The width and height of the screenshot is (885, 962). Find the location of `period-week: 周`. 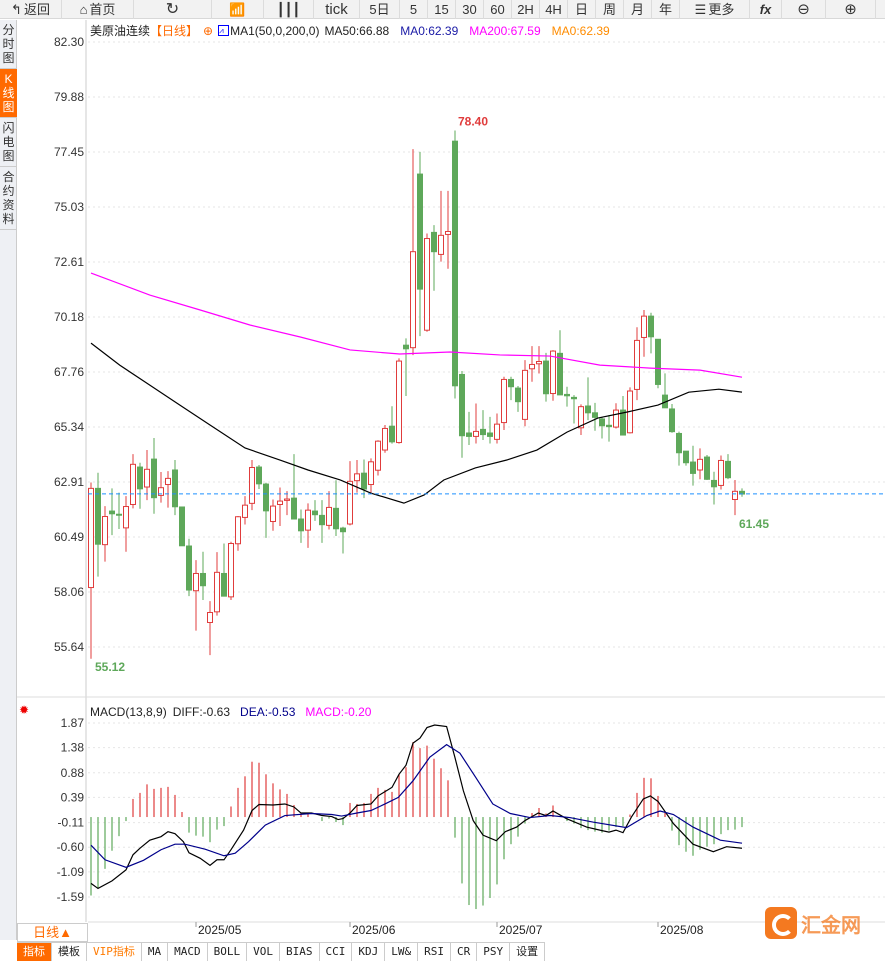

period-week: 周 is located at coordinates (610, 9).